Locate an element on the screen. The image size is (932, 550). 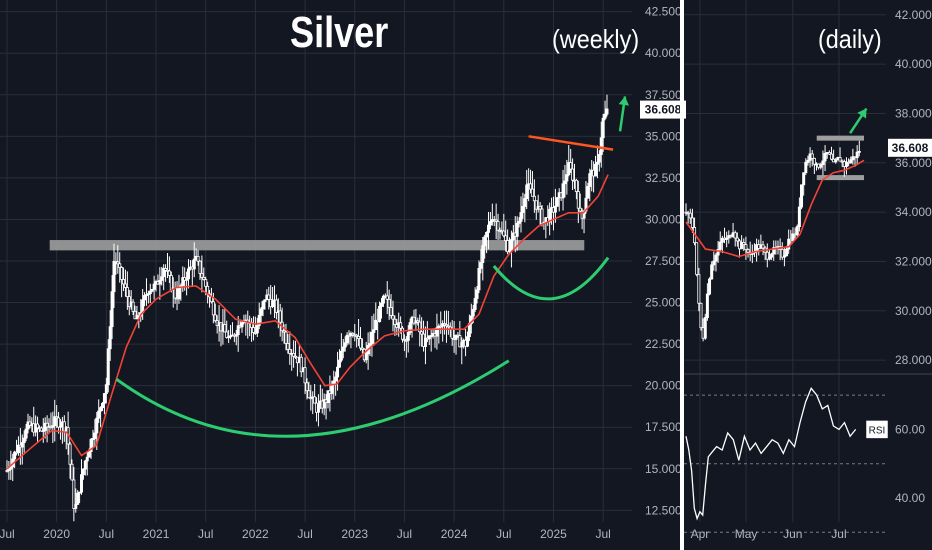
weekly-y-tick-label: 12.500 is located at coordinates (663, 510).